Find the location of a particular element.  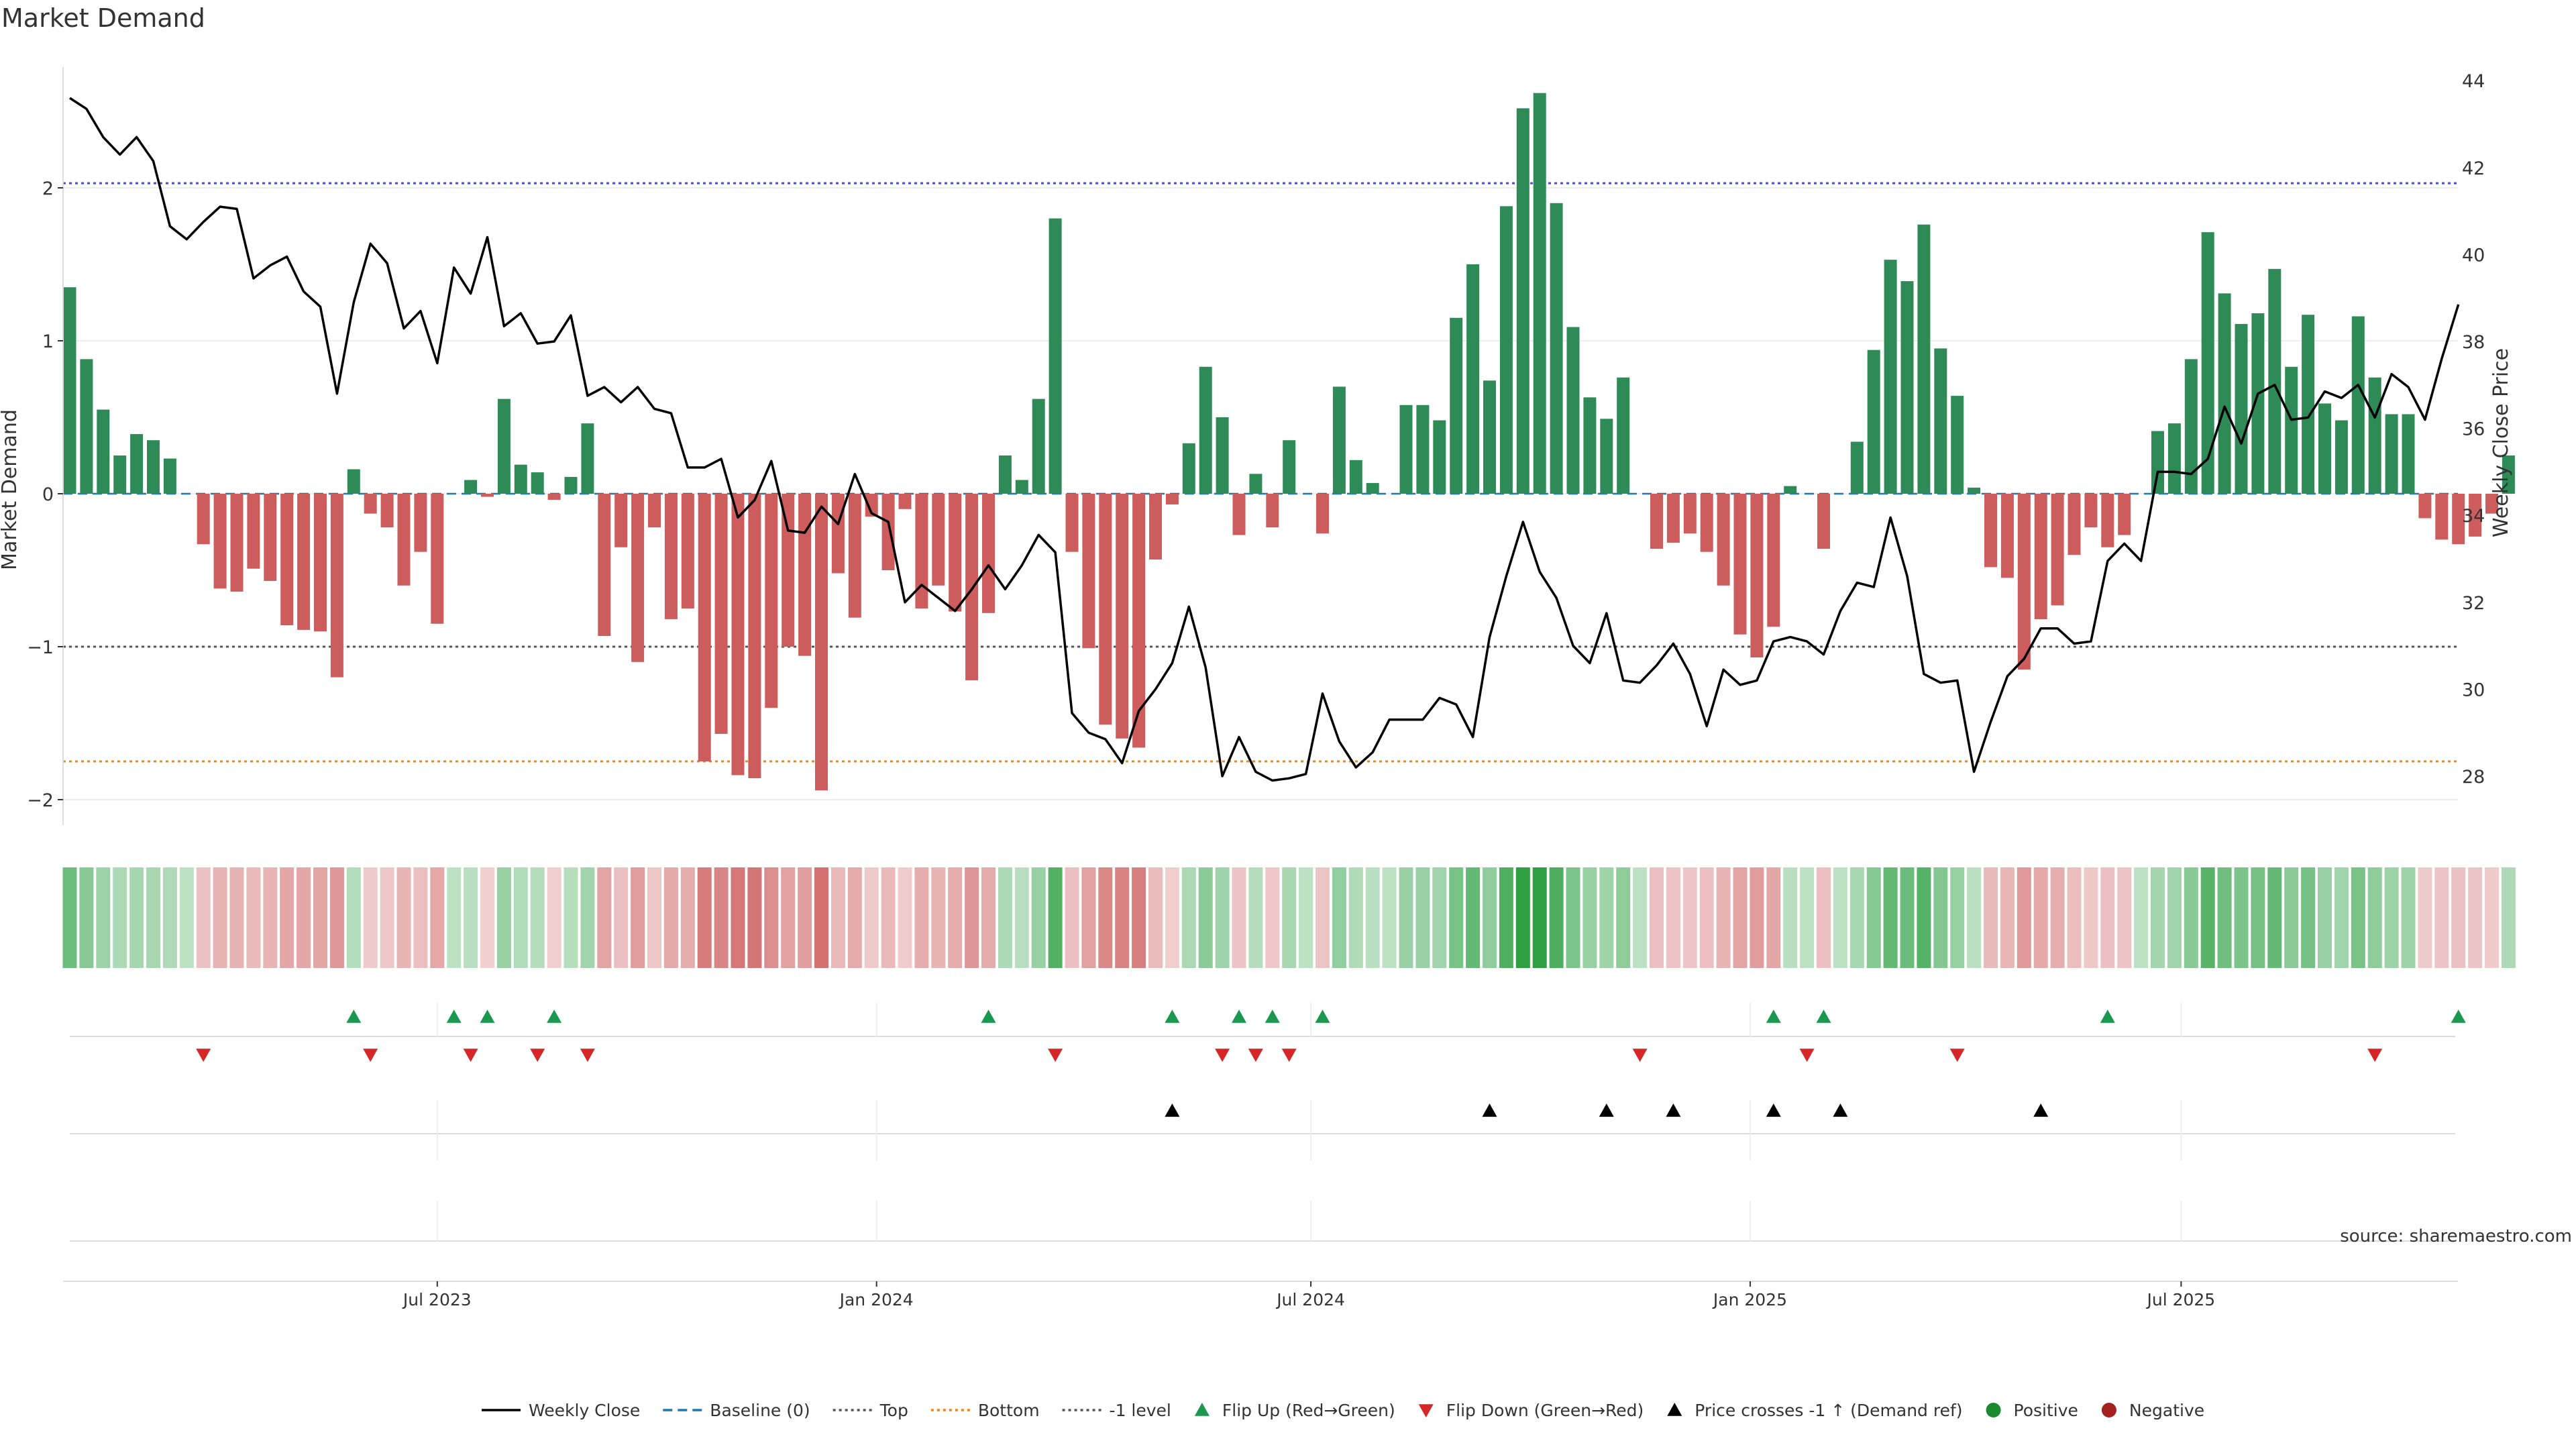

legend-item: Price crosses -1 ↑ (Demand ref) is located at coordinates (1815, 1410).